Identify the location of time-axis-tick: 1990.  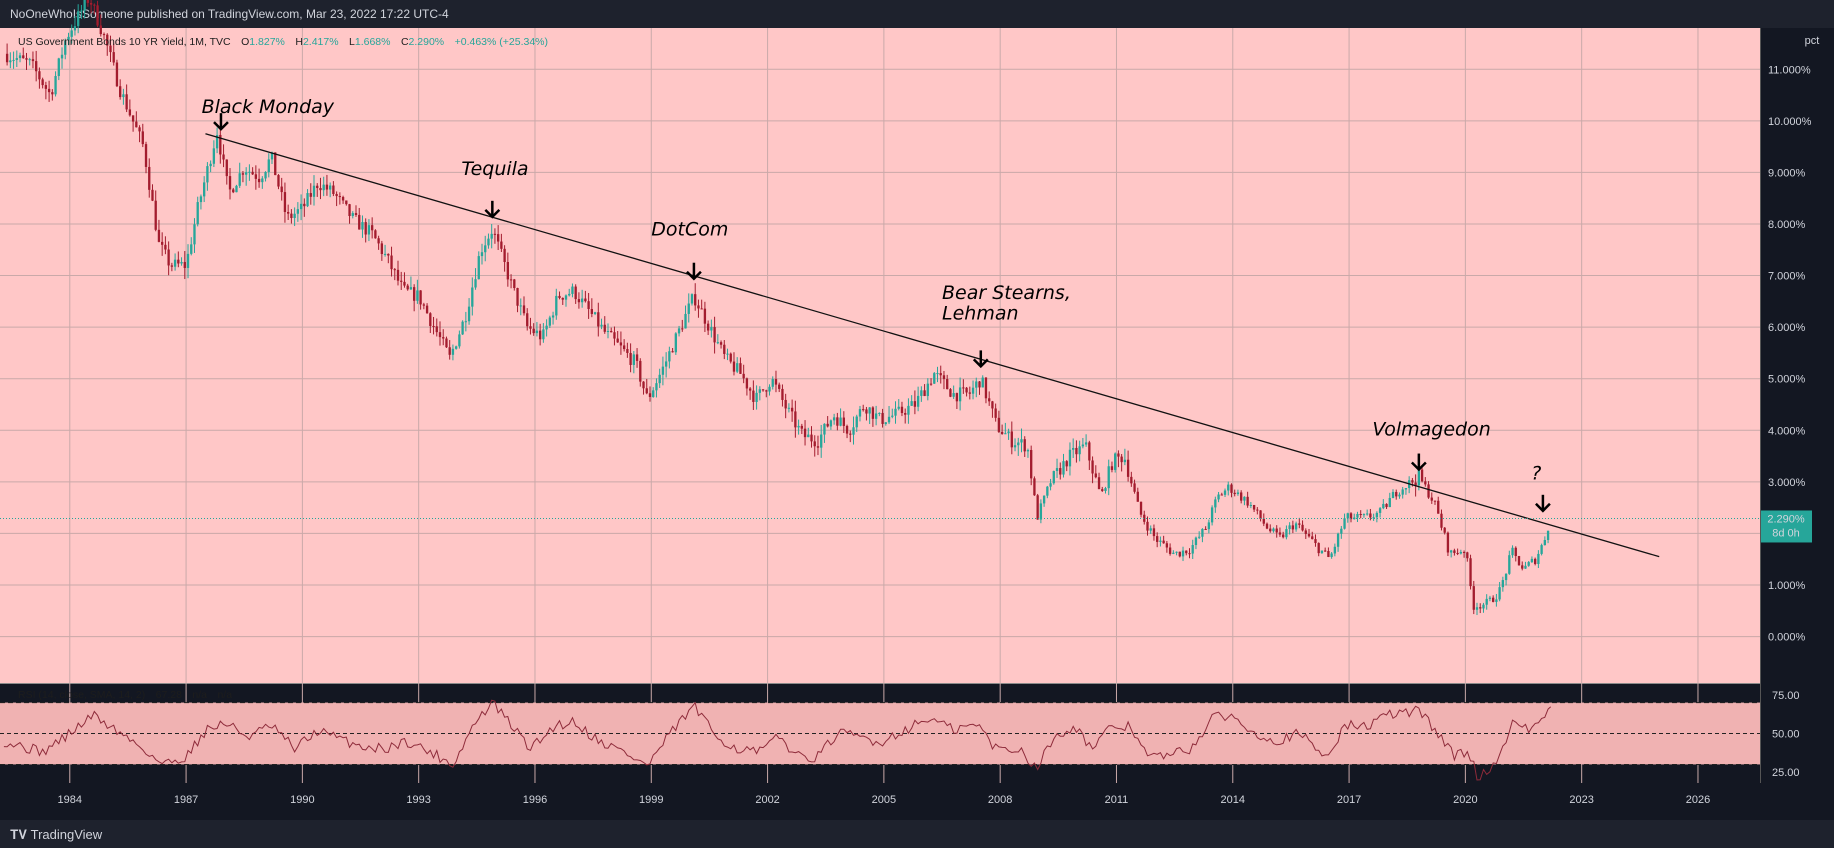
(302, 800).